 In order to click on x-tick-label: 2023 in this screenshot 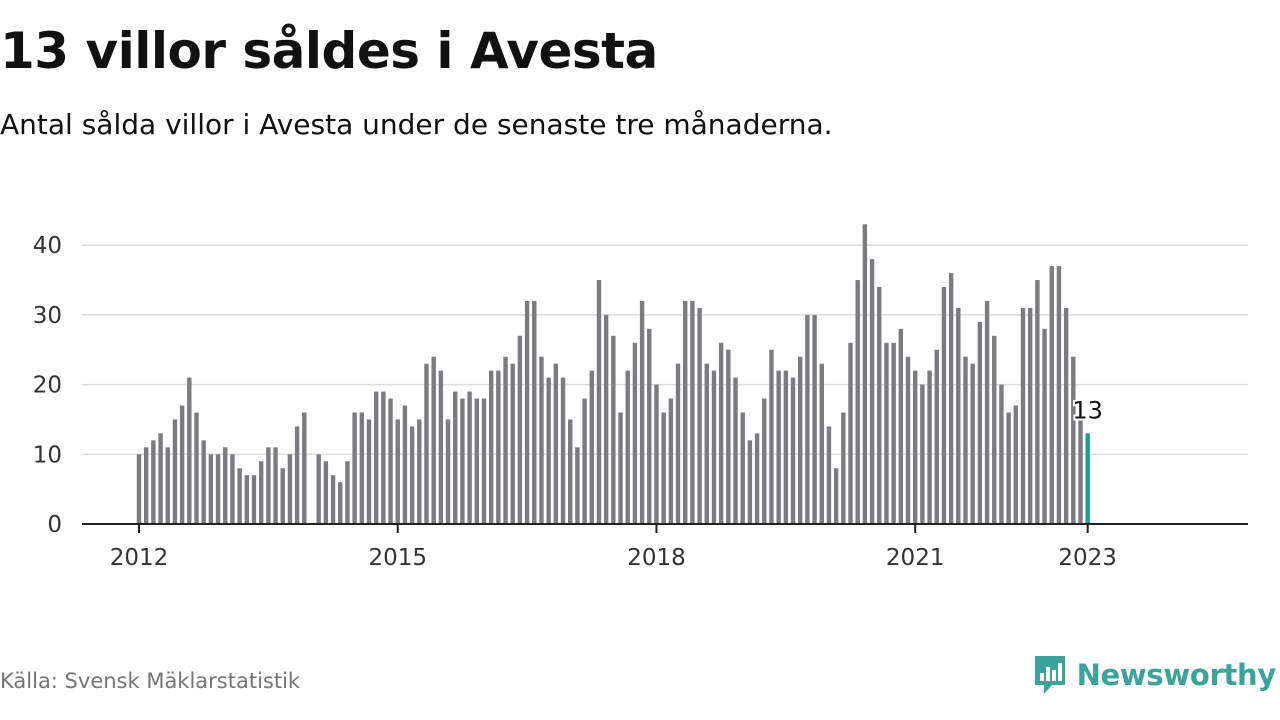, I will do `click(1087, 558)`.